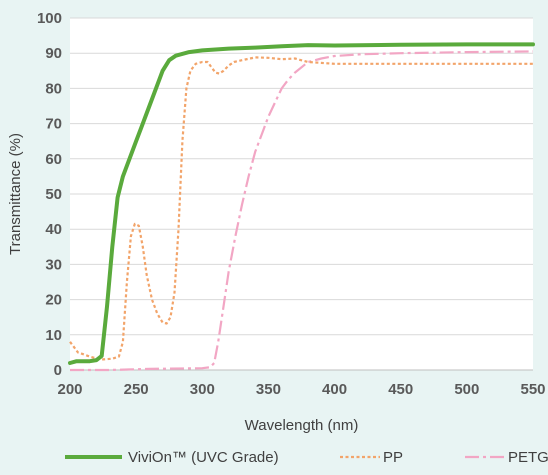  What do you see at coordinates (268, 389) in the screenshot?
I see `x-tick-label: 350` at bounding box center [268, 389].